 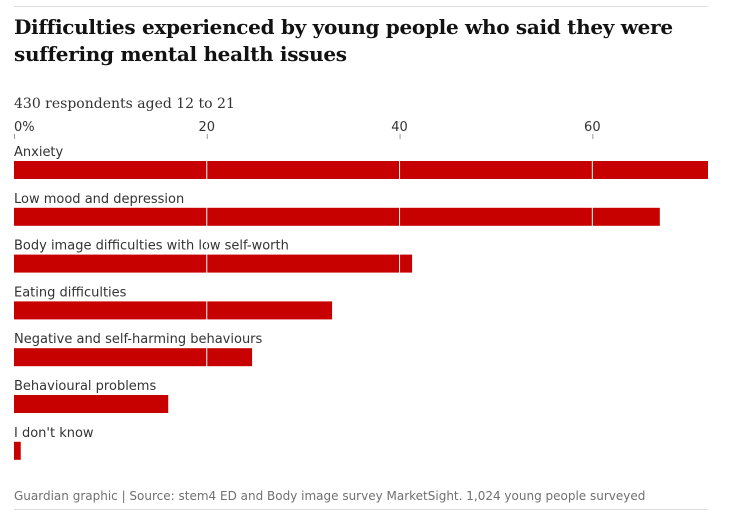 I want to click on category-label: Anxiety, so click(x=39, y=152).